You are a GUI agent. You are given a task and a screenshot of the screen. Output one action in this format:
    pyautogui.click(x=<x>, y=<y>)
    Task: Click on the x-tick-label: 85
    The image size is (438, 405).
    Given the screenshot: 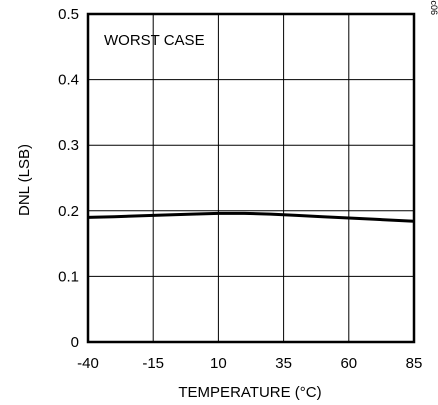 What is the action you would take?
    pyautogui.click(x=414, y=363)
    